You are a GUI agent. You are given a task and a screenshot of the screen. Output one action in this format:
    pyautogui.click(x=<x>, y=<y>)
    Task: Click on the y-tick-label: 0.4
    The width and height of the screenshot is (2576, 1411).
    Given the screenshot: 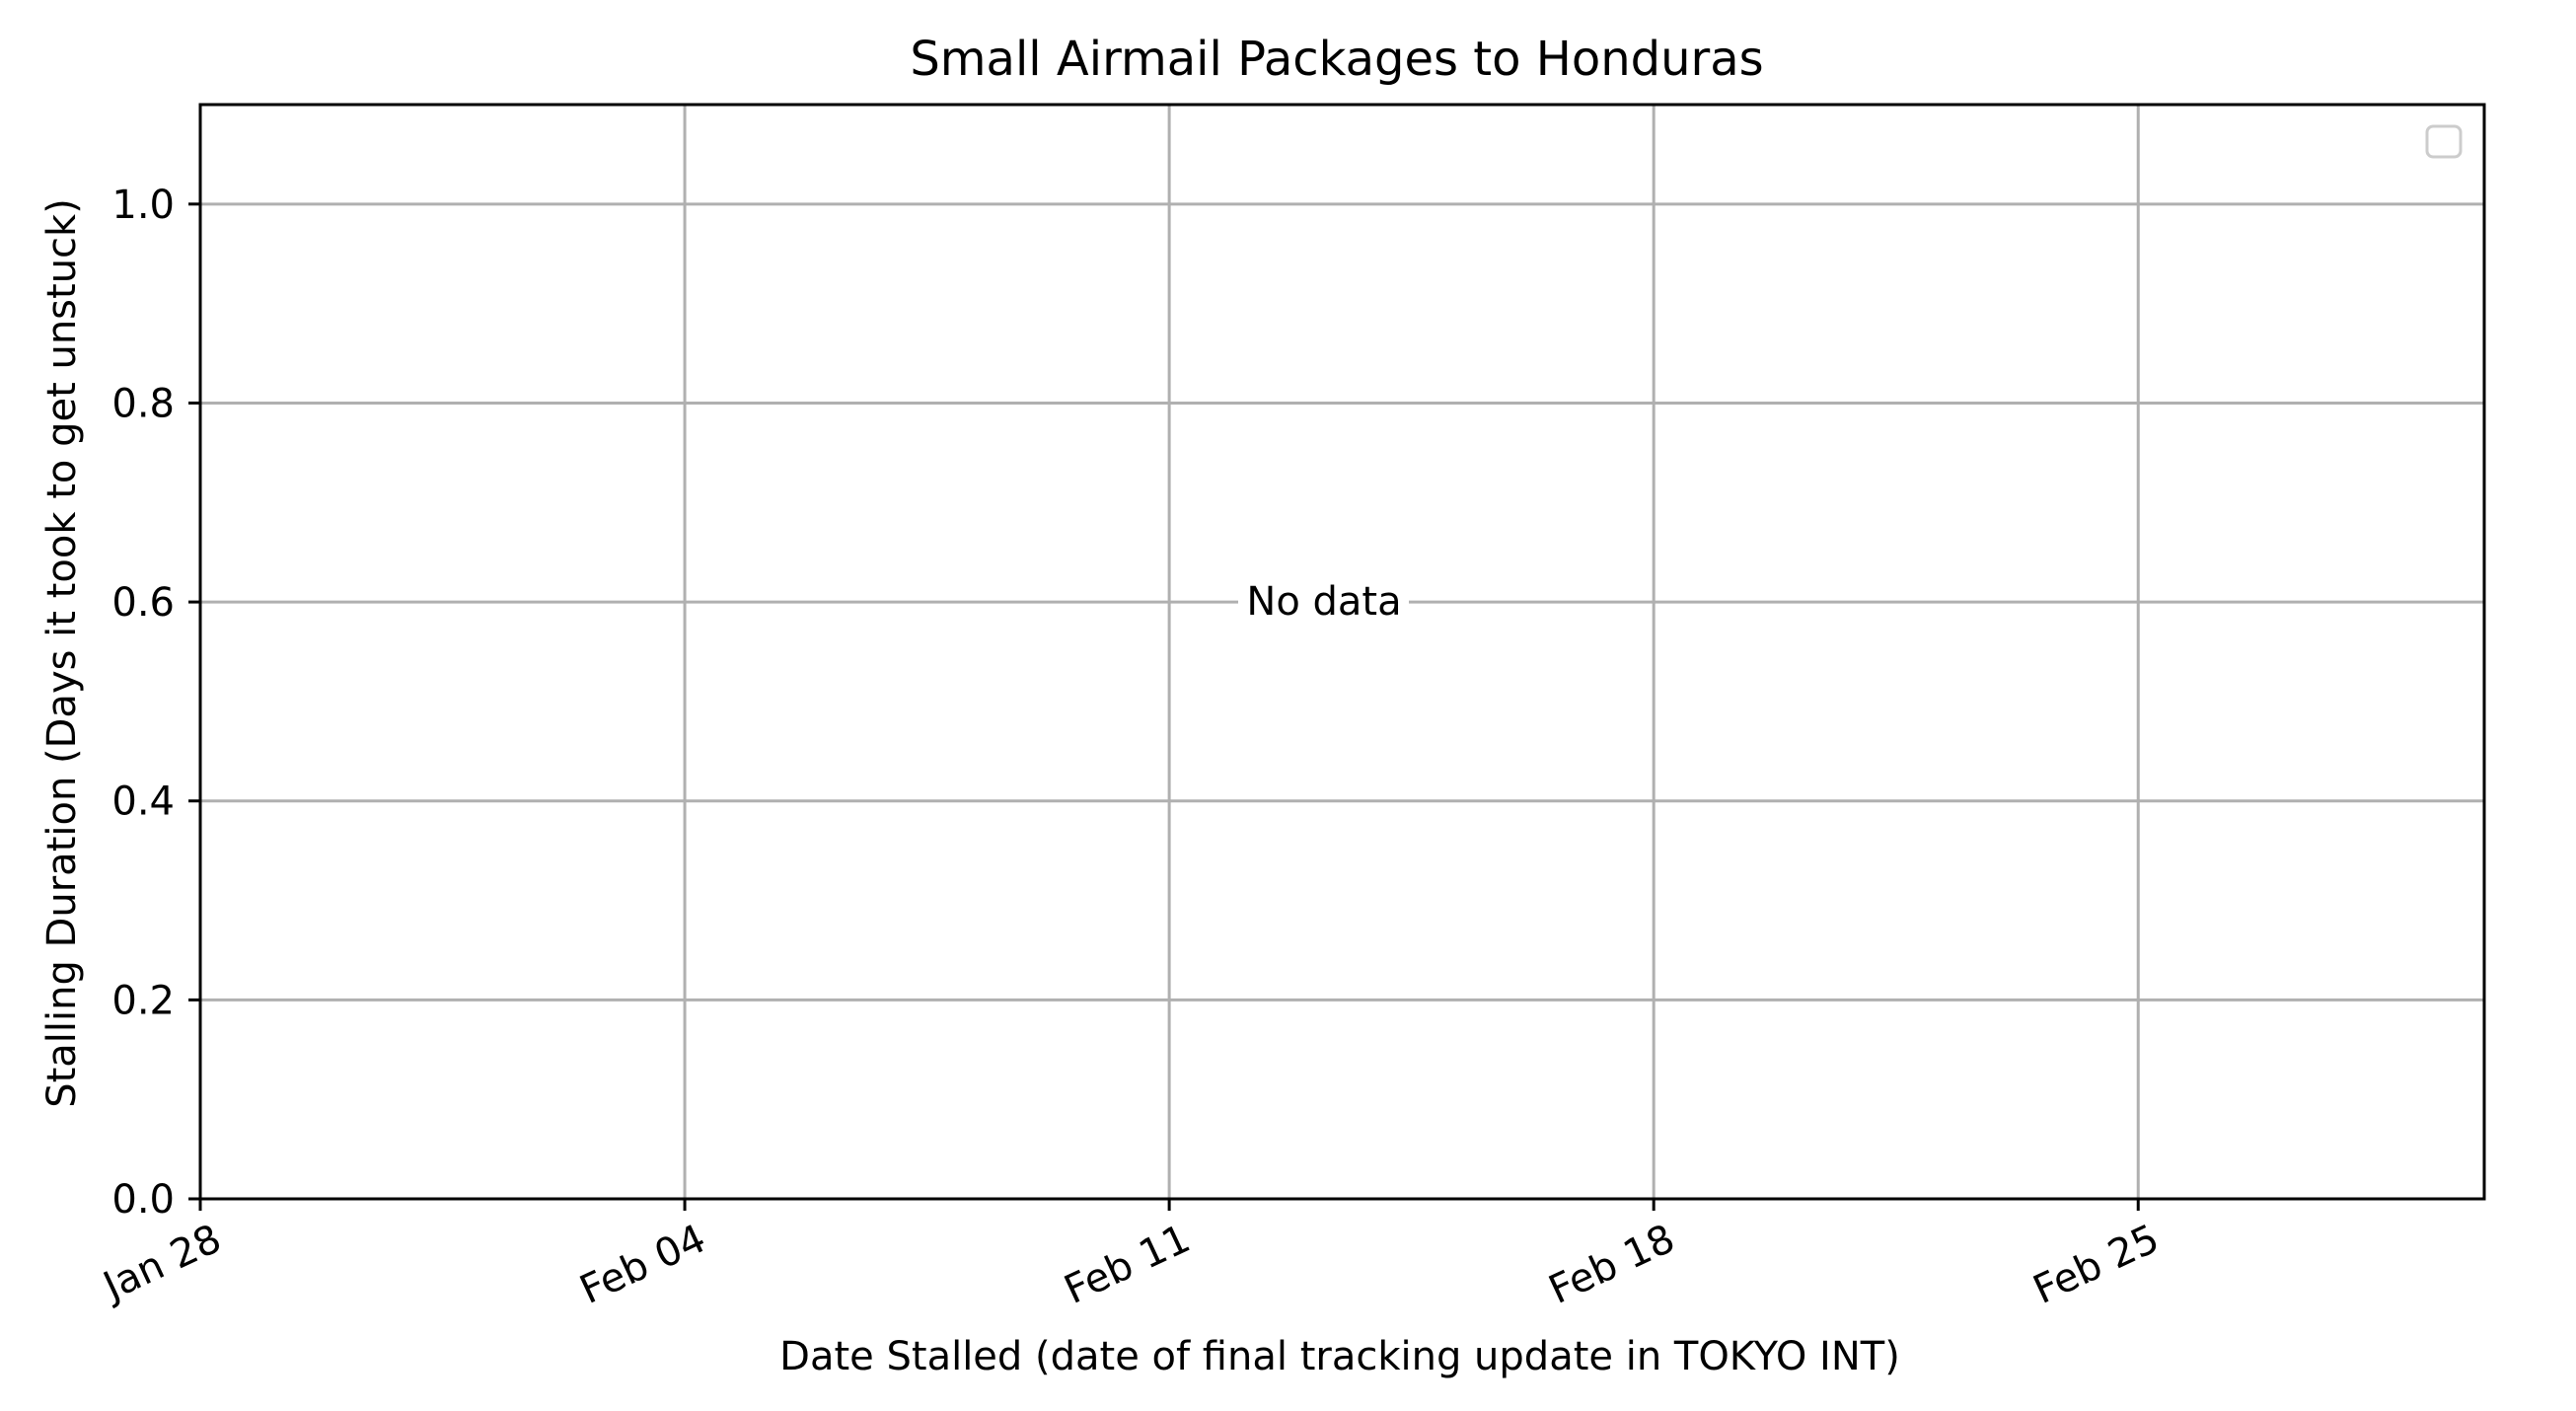 What is the action you would take?
    pyautogui.click(x=143, y=802)
    